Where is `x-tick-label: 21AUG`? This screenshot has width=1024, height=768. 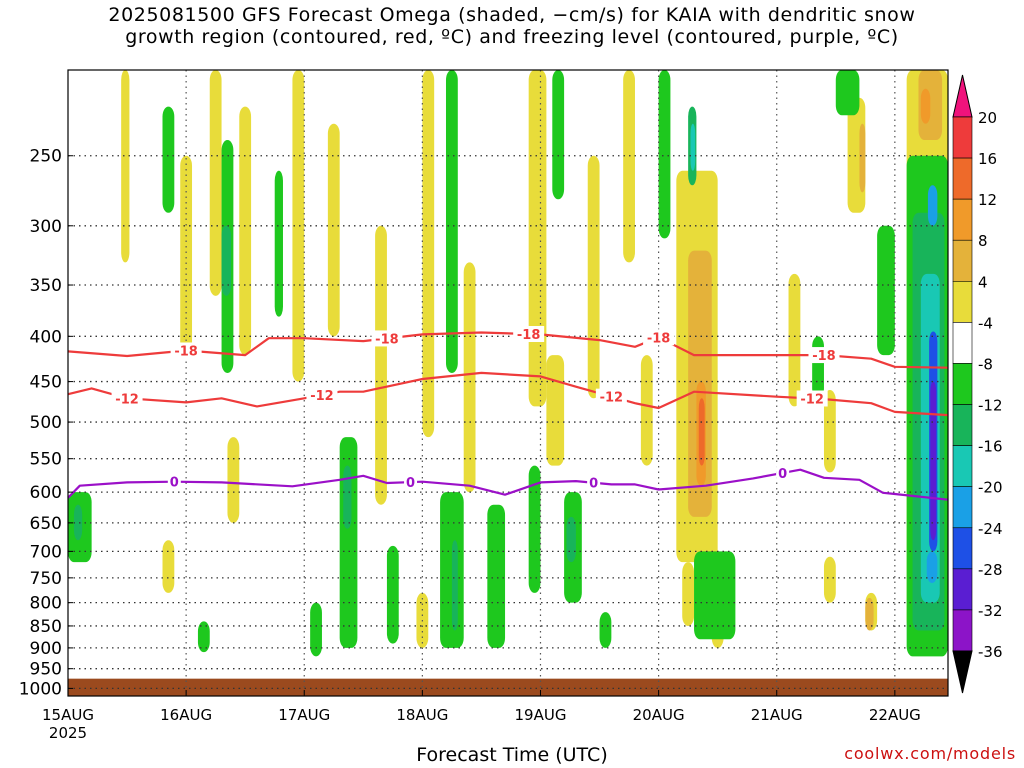 x-tick-label: 21AUG is located at coordinates (777, 715).